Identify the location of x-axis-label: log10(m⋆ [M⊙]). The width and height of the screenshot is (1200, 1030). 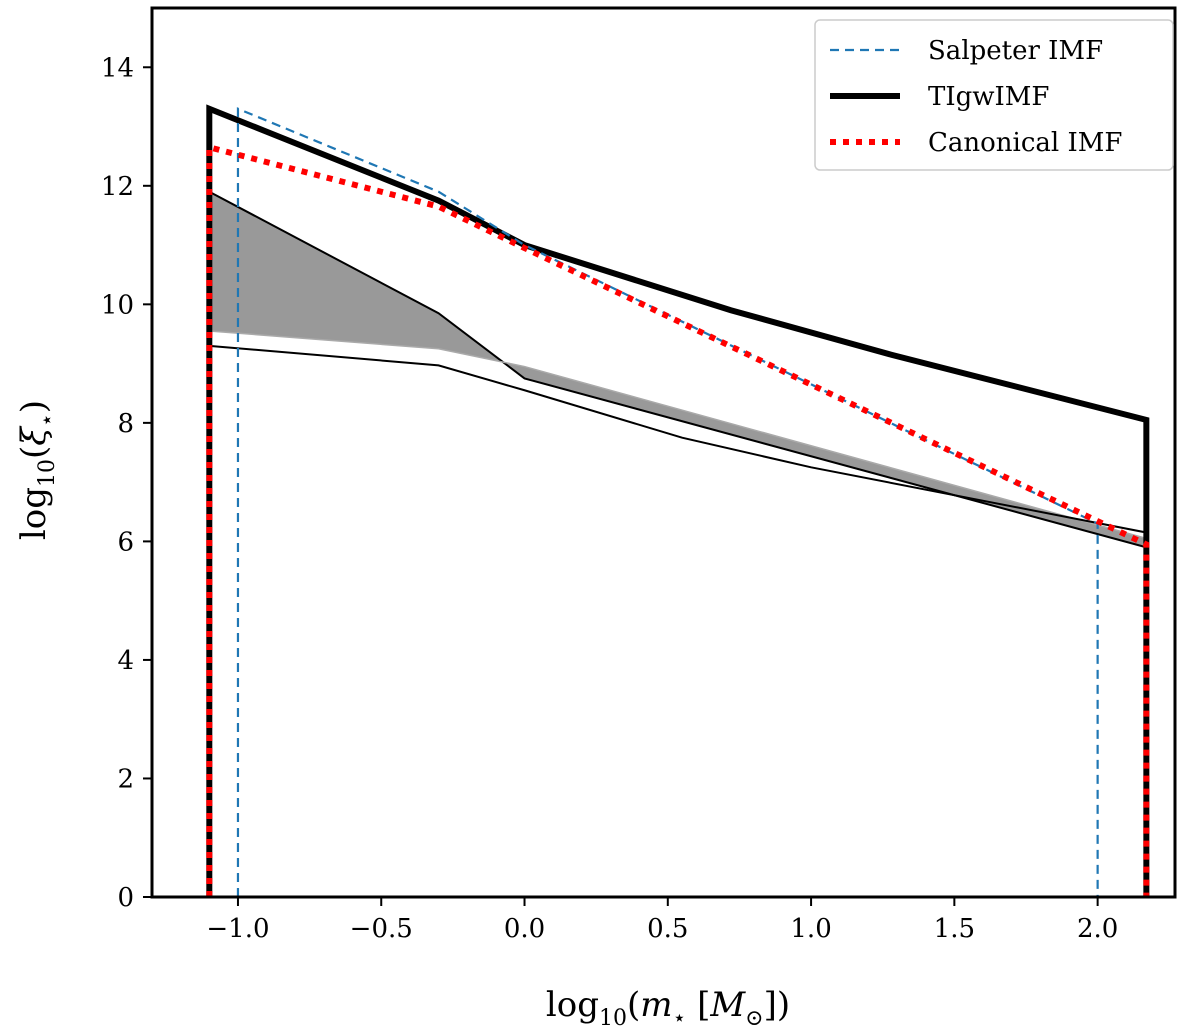
(668, 1007).